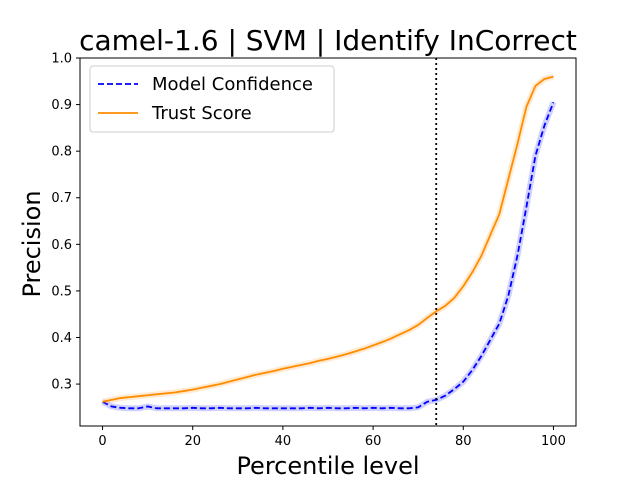 The width and height of the screenshot is (640, 480). I want to click on chart-title: camel-1.6 | SVM | Identify InCorrect, so click(328, 40).